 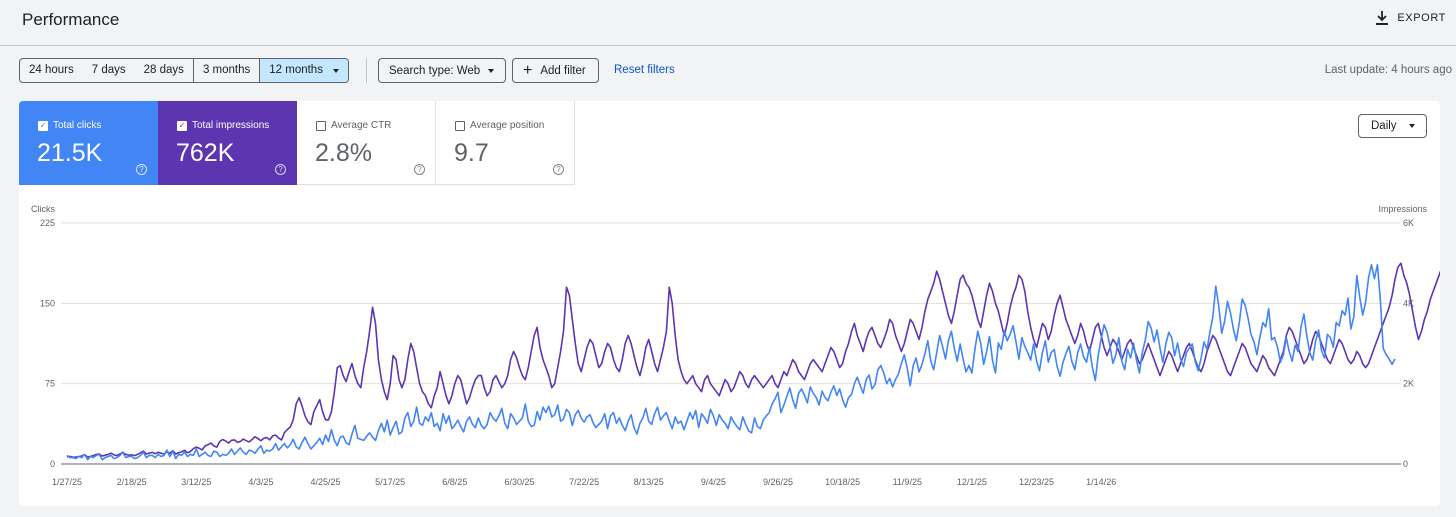 What do you see at coordinates (260, 482) in the screenshot?
I see `x-tick: 4/3/25` at bounding box center [260, 482].